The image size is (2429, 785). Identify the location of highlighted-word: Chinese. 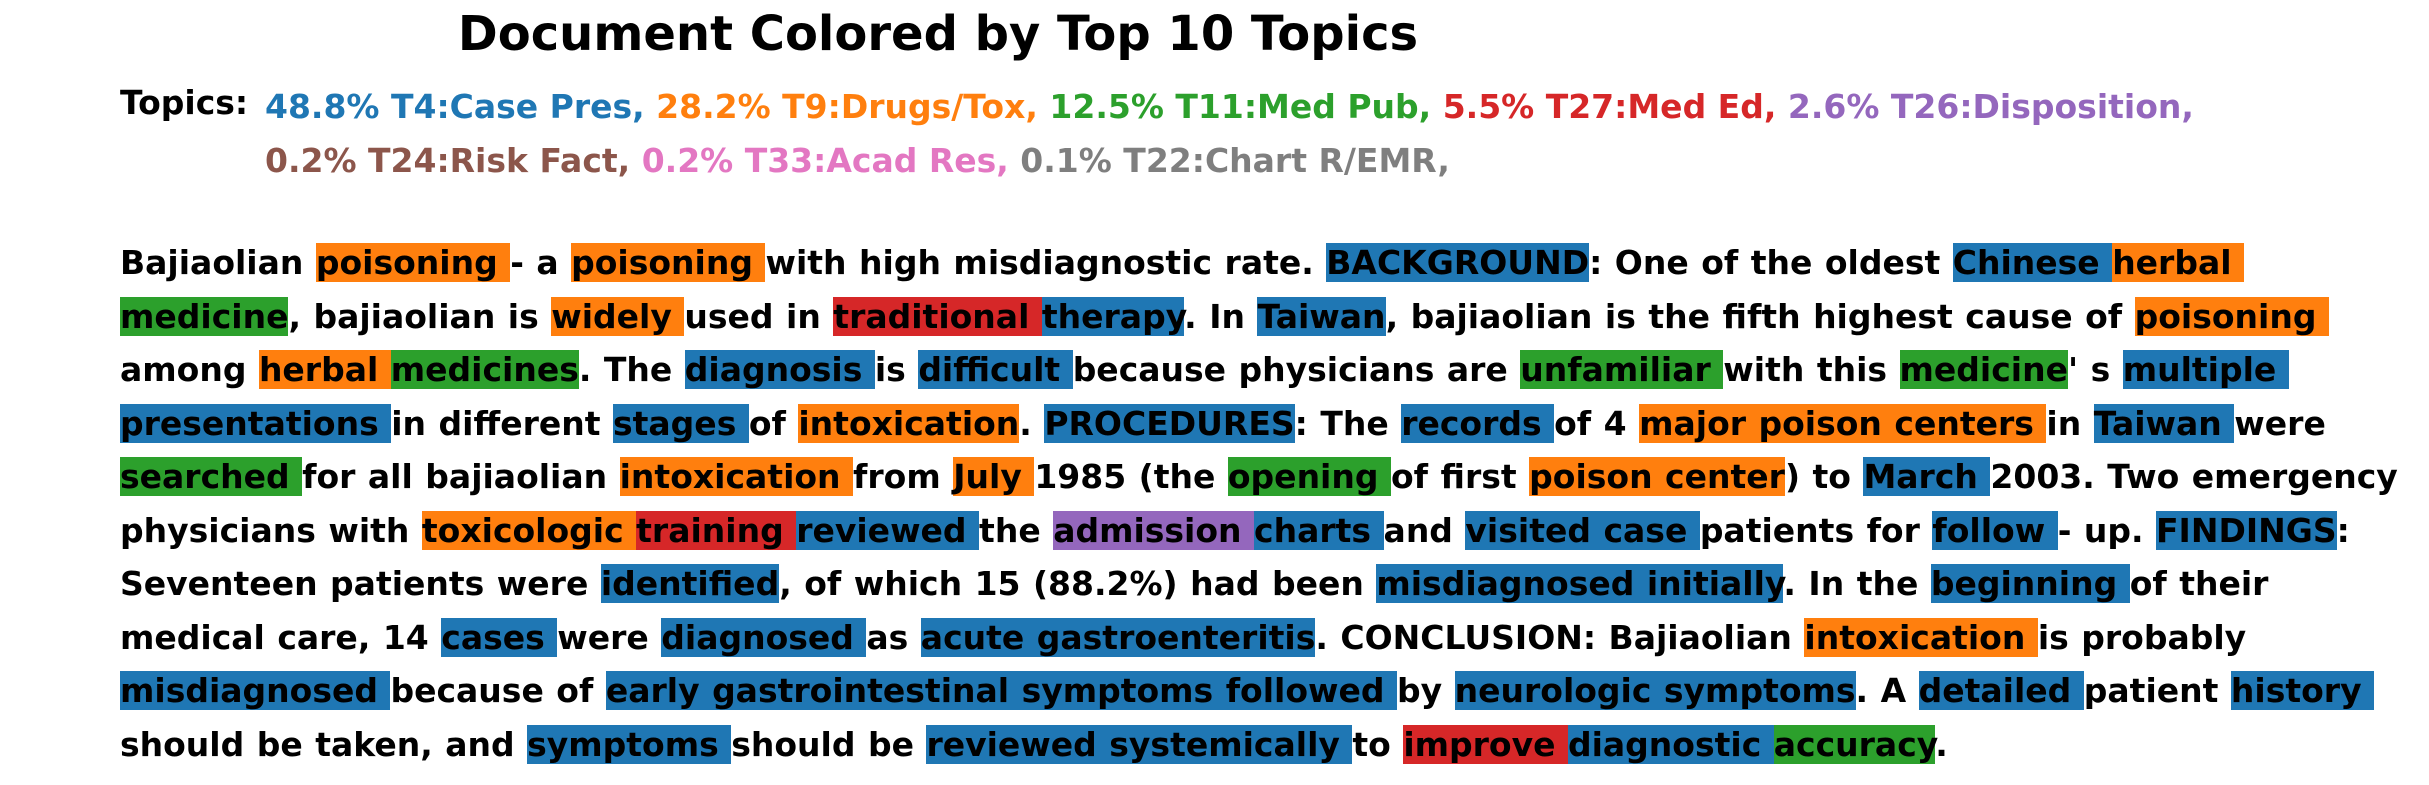
(2032, 262).